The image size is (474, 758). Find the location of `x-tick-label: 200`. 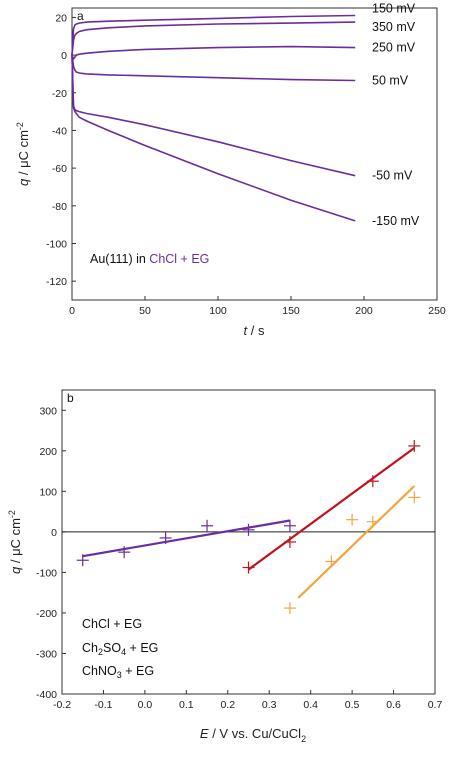

x-tick-label: 200 is located at coordinates (364, 311).